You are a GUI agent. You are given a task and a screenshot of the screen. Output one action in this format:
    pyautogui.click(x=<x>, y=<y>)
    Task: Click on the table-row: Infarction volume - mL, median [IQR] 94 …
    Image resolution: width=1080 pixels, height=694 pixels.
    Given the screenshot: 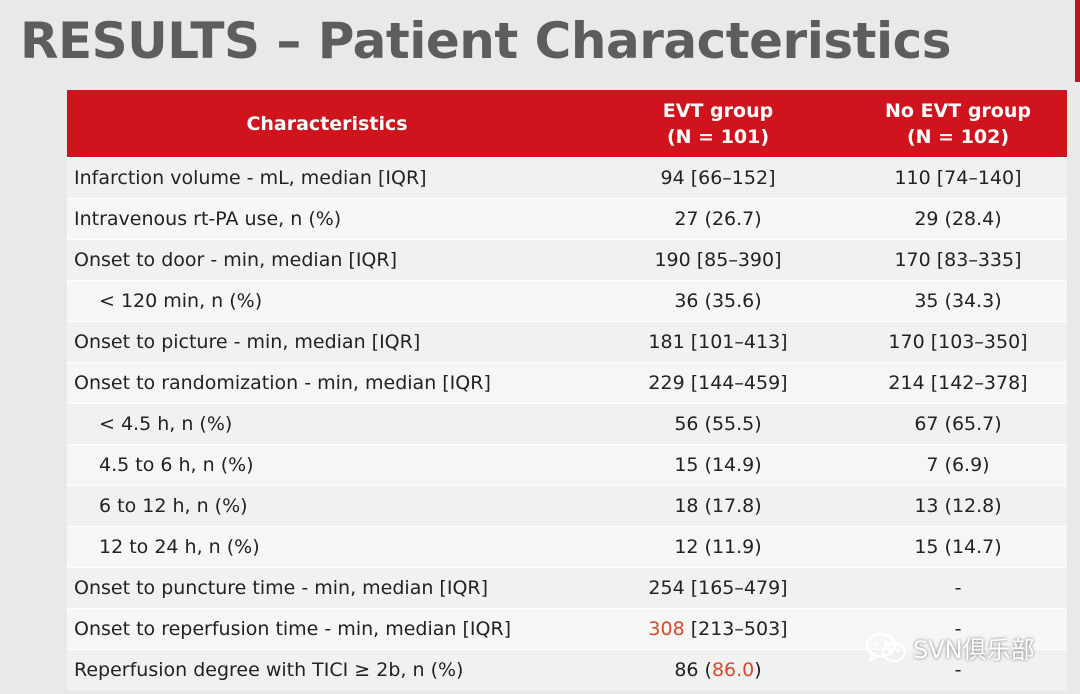 What is the action you would take?
    pyautogui.click(x=567, y=178)
    